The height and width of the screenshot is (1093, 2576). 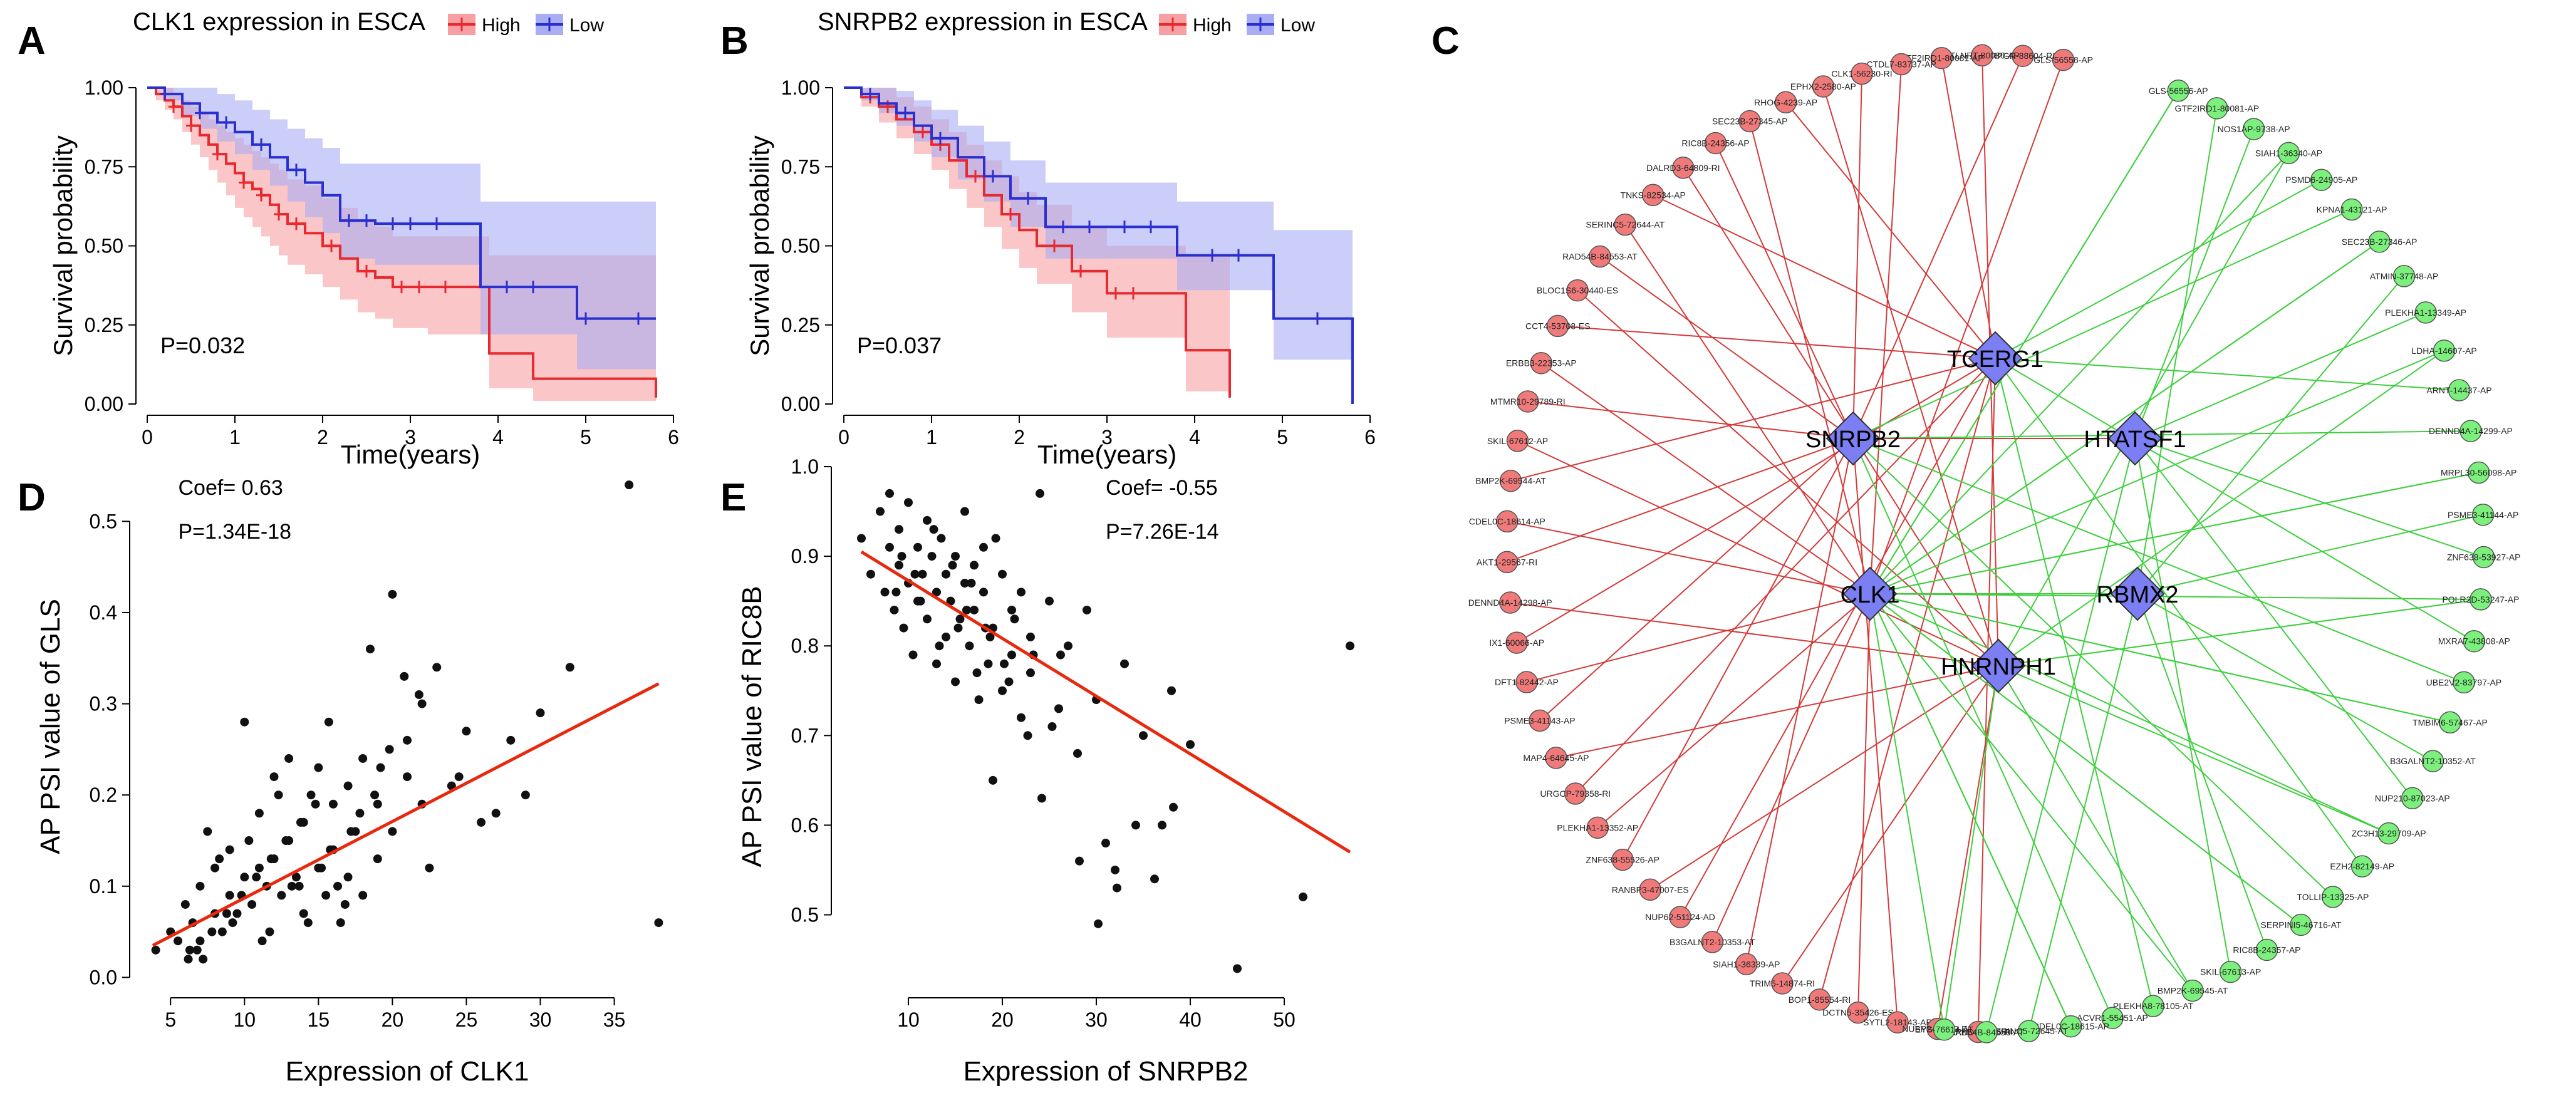 What do you see at coordinates (1858, 1013) in the screenshot?
I see `gene-node-label: DCTN5-35426-ES` at bounding box center [1858, 1013].